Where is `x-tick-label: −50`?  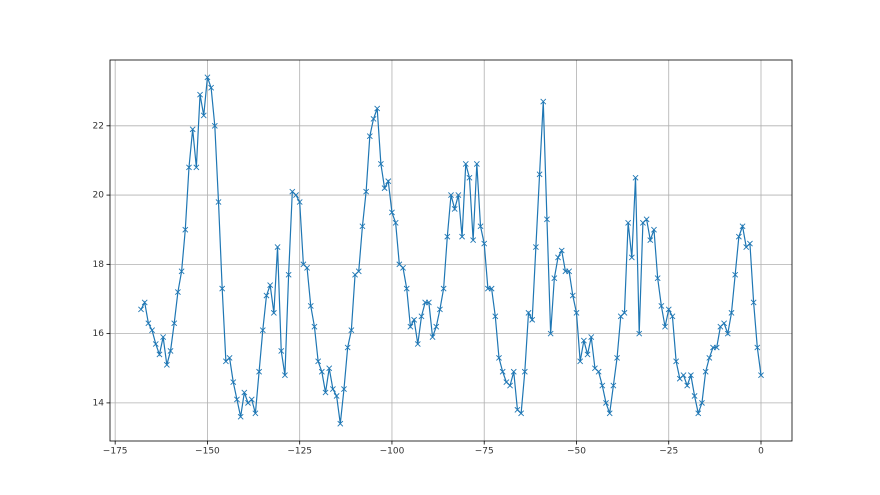 x-tick-label: −50 is located at coordinates (576, 452).